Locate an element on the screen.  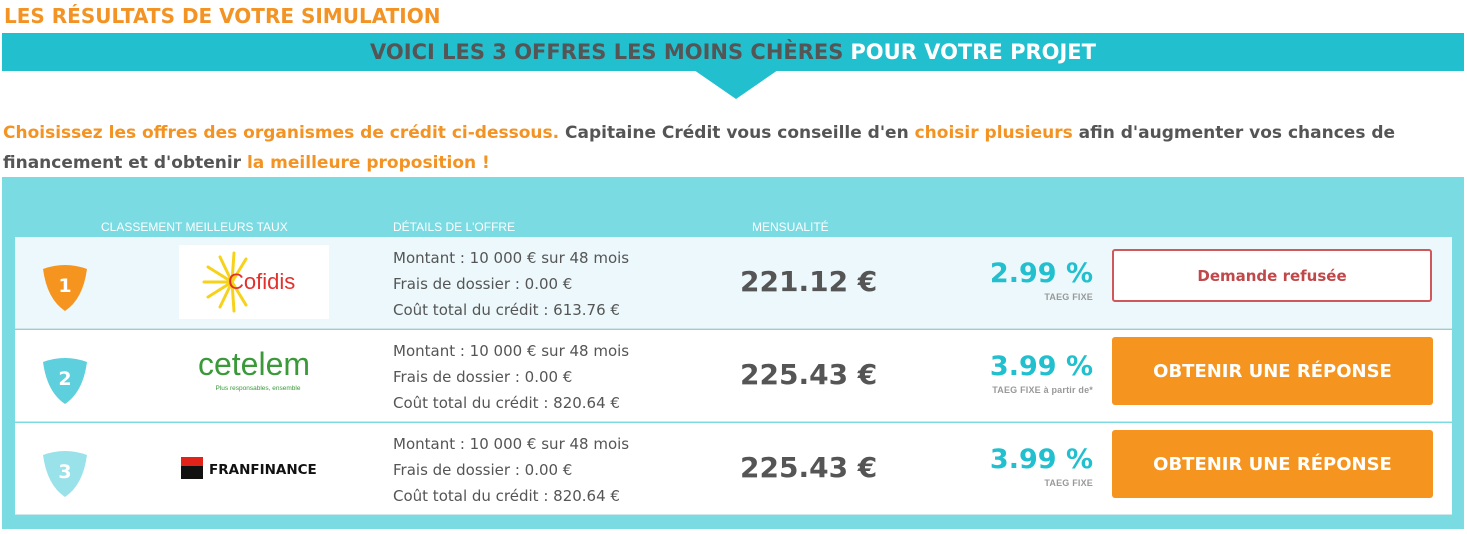
rank-number: 1 is located at coordinates (65, 286).